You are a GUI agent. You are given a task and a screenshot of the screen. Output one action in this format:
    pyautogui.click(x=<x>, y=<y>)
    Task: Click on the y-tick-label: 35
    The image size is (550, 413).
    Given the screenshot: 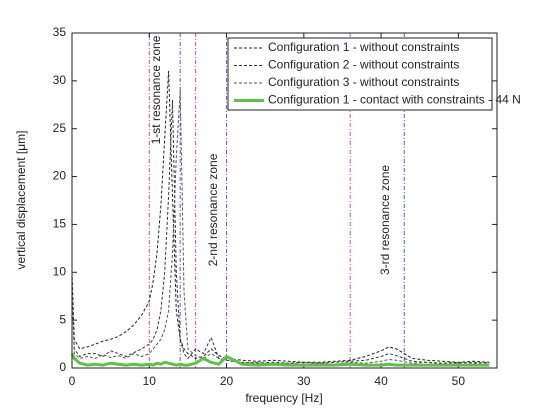 What is the action you would take?
    pyautogui.click(x=60, y=32)
    